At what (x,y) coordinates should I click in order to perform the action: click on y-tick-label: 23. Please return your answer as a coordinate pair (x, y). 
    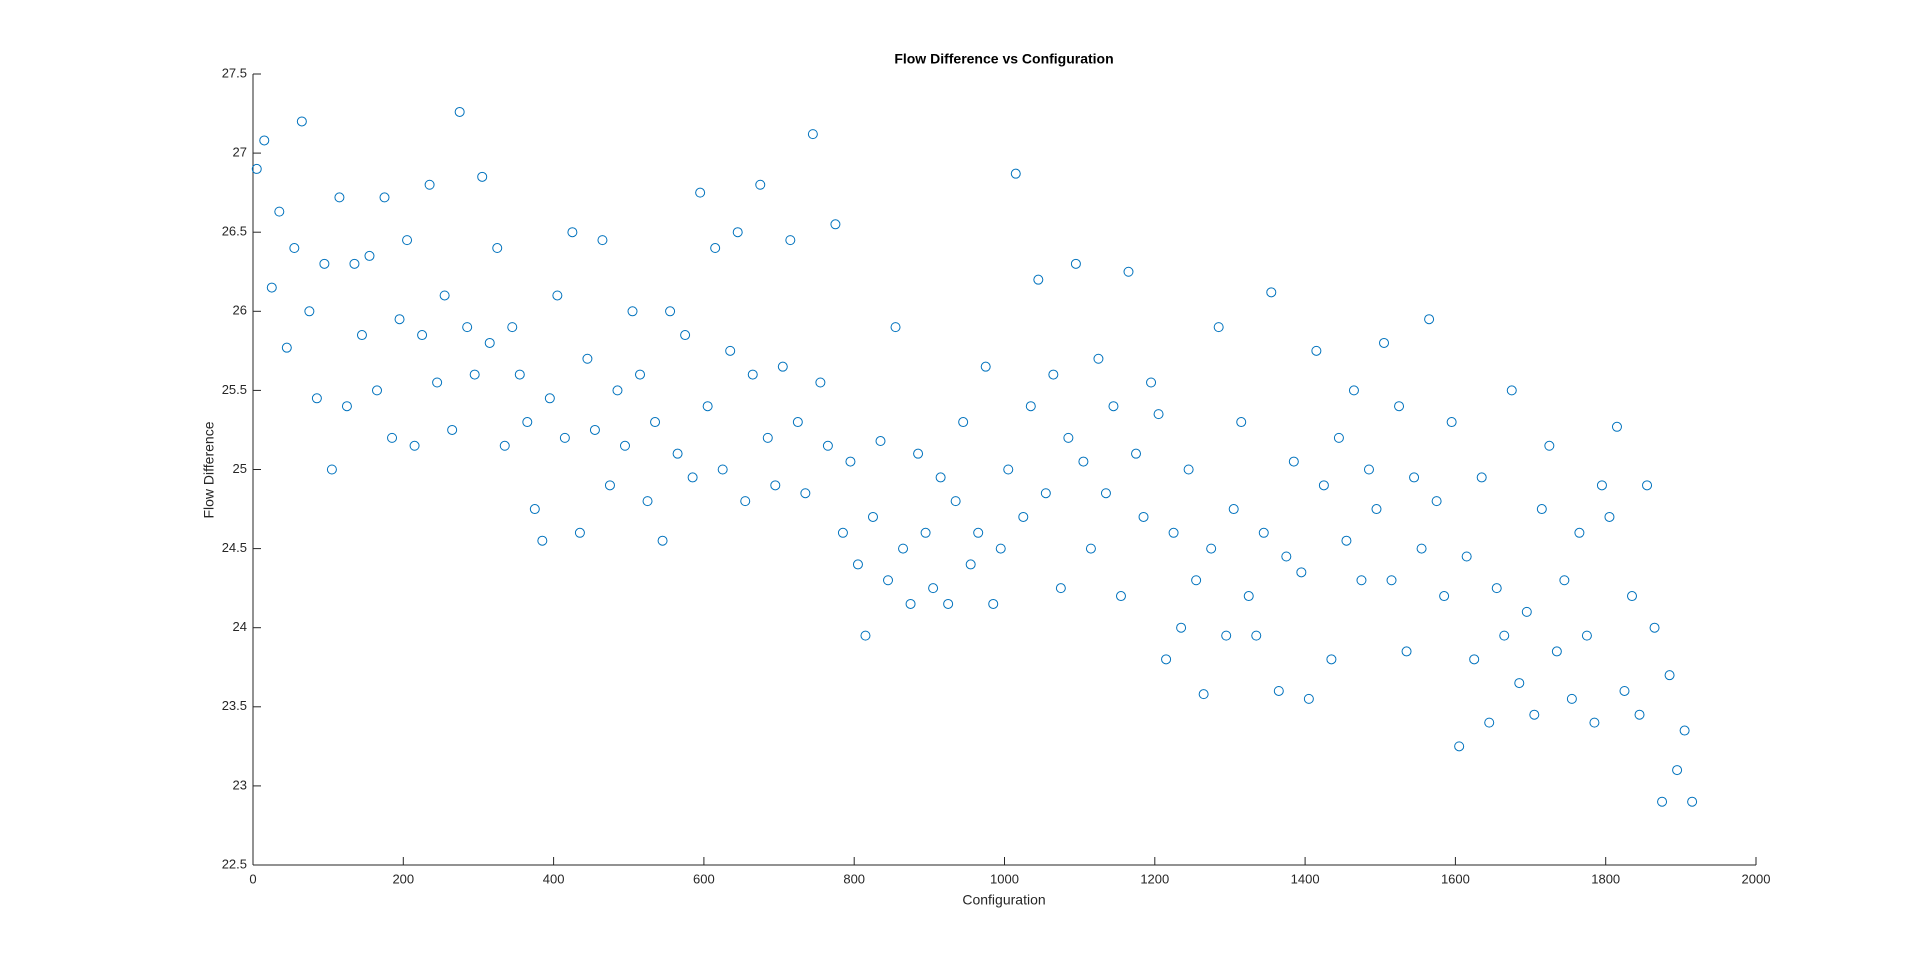
    Looking at the image, I should click on (240, 784).